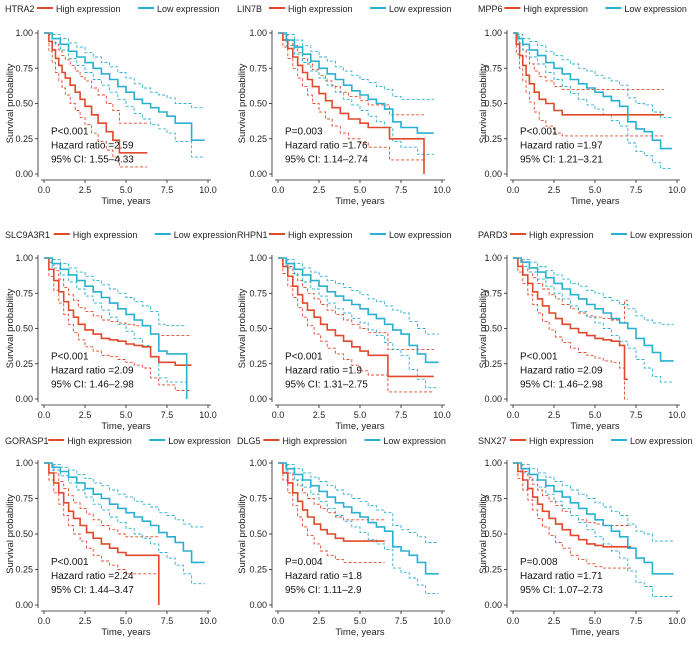 The width and height of the screenshot is (697, 668). Describe the element at coordinates (561, 590) in the screenshot. I see `confidence-interval: 95% CI: 1.07–2.73` at that location.